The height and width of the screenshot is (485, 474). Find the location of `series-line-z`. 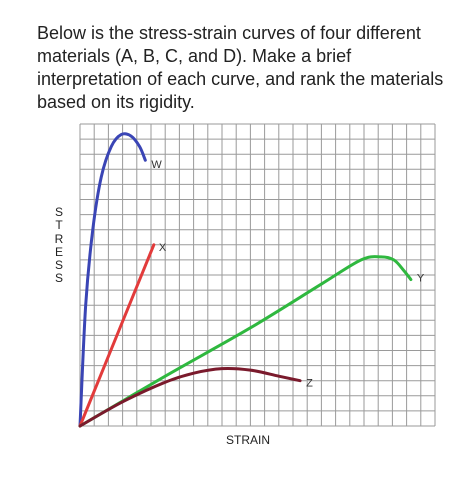

series-line-z is located at coordinates (190, 397).